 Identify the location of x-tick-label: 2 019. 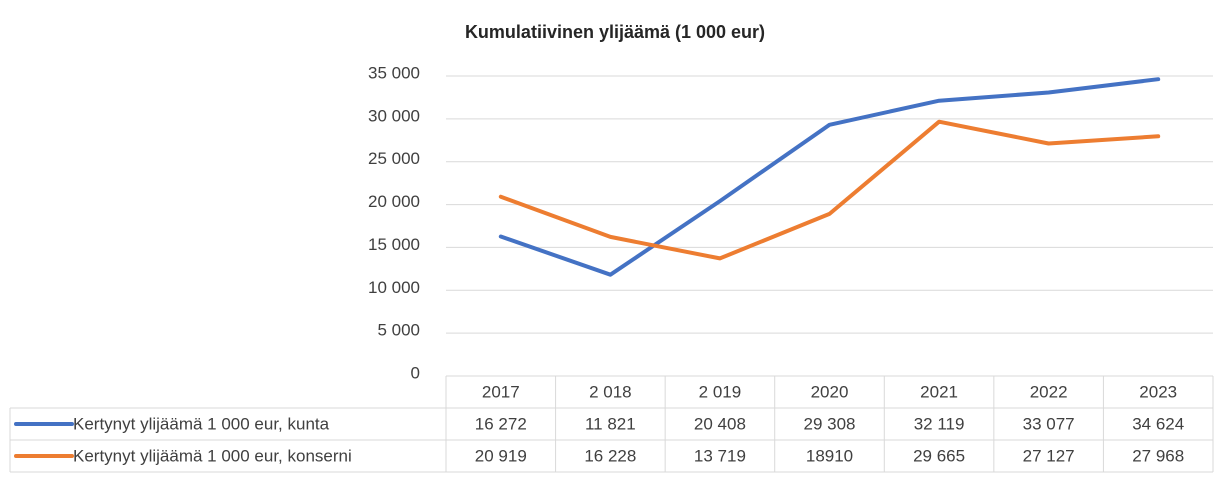
(720, 391).